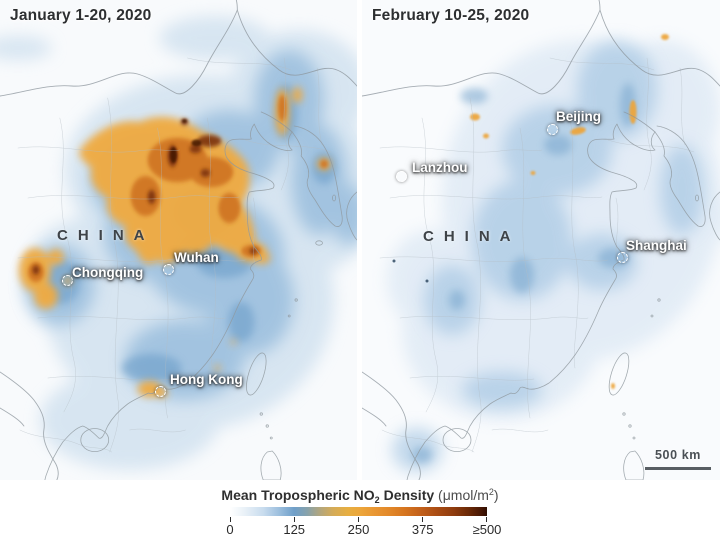 This screenshot has width=720, height=545. What do you see at coordinates (656, 245) in the screenshot?
I see `city-label-shanghai: Shanghai` at bounding box center [656, 245].